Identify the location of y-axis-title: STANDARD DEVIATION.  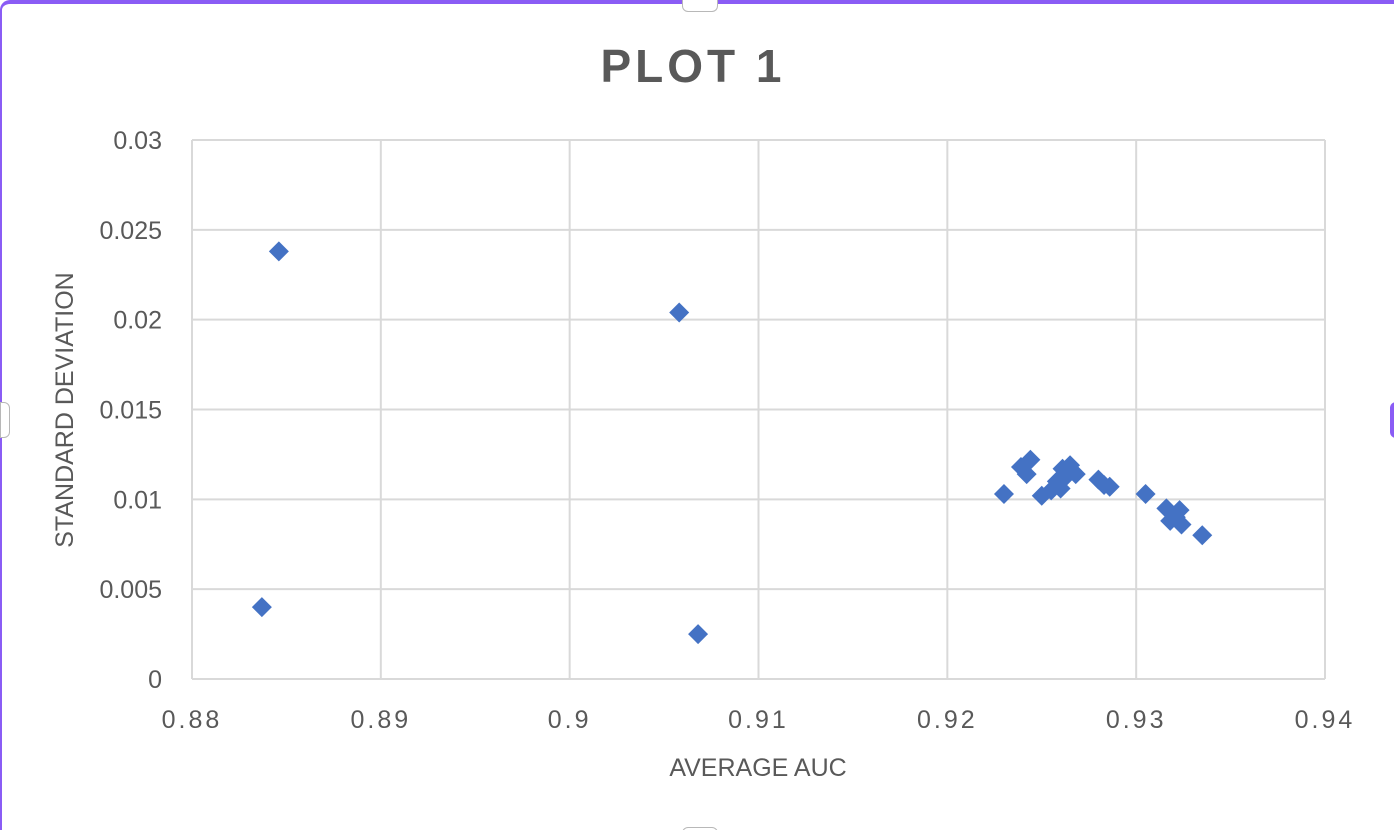
(65, 410).